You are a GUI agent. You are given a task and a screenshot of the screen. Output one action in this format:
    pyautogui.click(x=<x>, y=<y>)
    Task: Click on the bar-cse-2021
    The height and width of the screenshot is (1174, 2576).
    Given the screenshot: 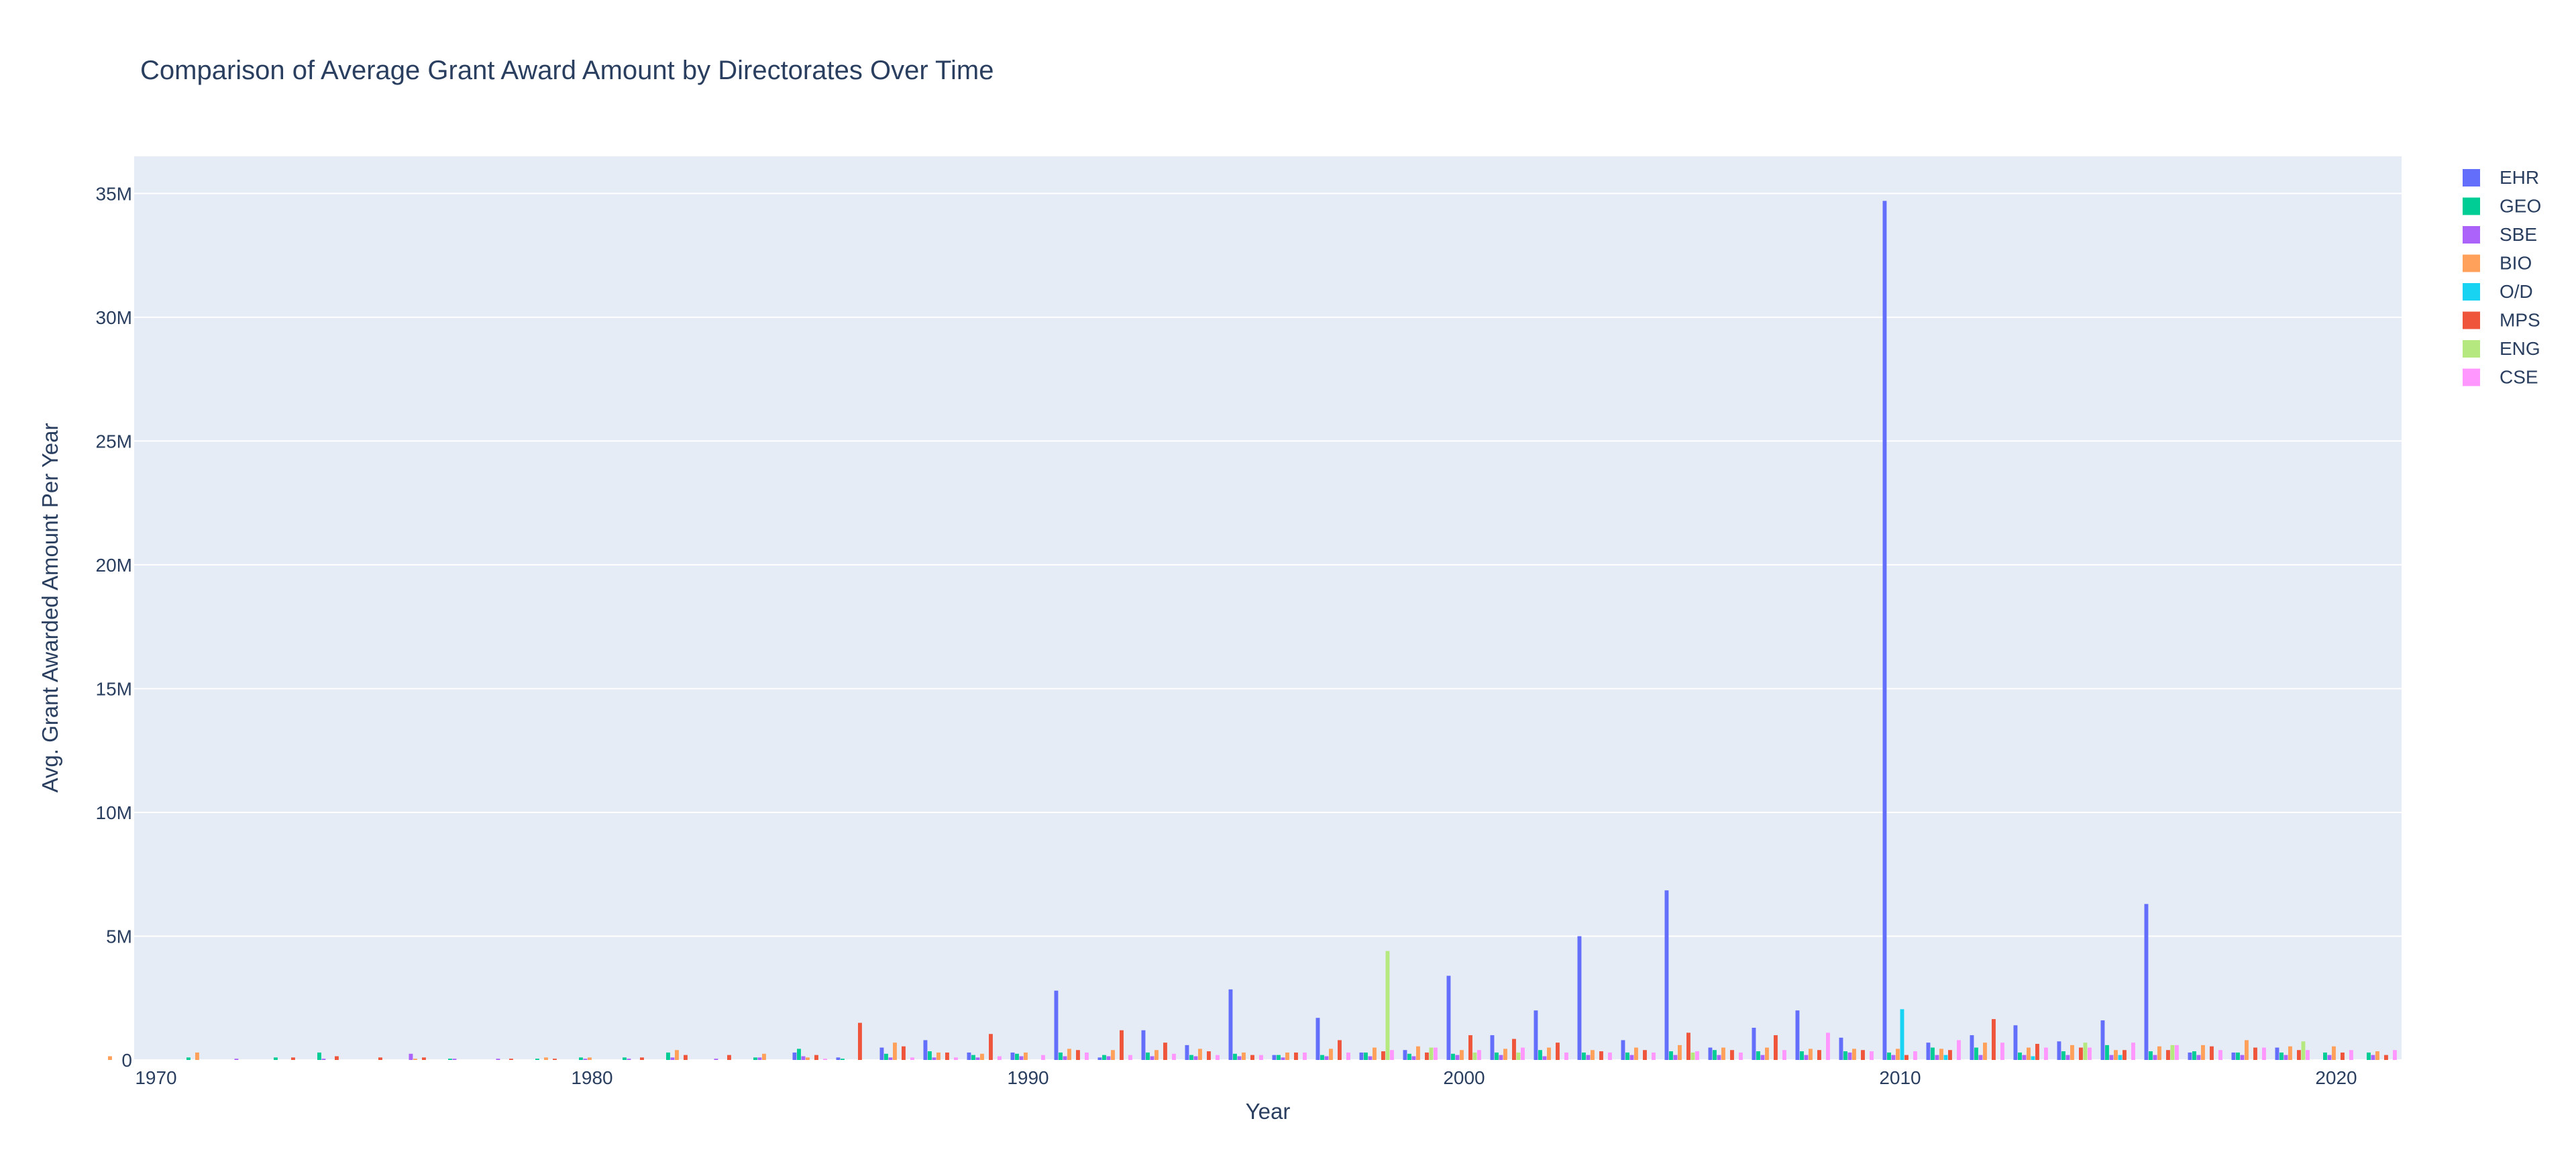 What is the action you would take?
    pyautogui.click(x=2395, y=1055)
    